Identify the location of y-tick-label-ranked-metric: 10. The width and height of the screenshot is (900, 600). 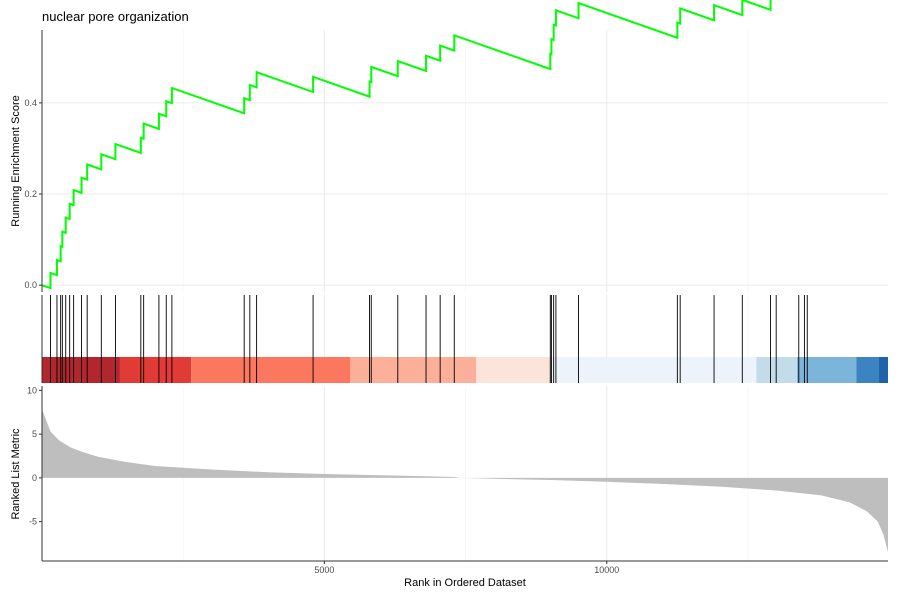
(32, 390).